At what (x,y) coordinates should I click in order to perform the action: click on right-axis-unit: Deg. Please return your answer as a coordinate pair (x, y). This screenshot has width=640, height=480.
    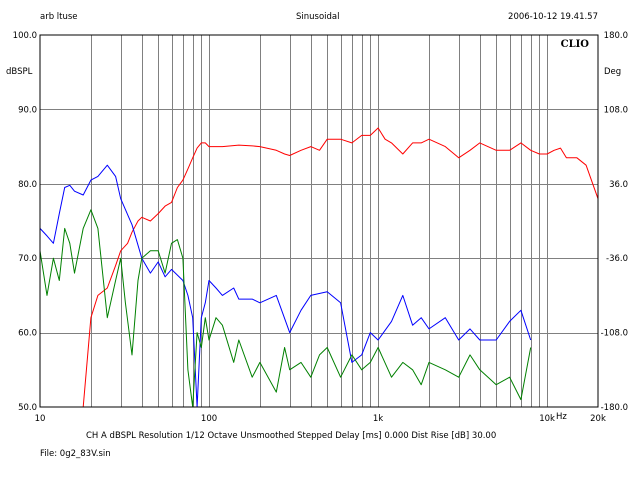
    Looking at the image, I should click on (613, 72).